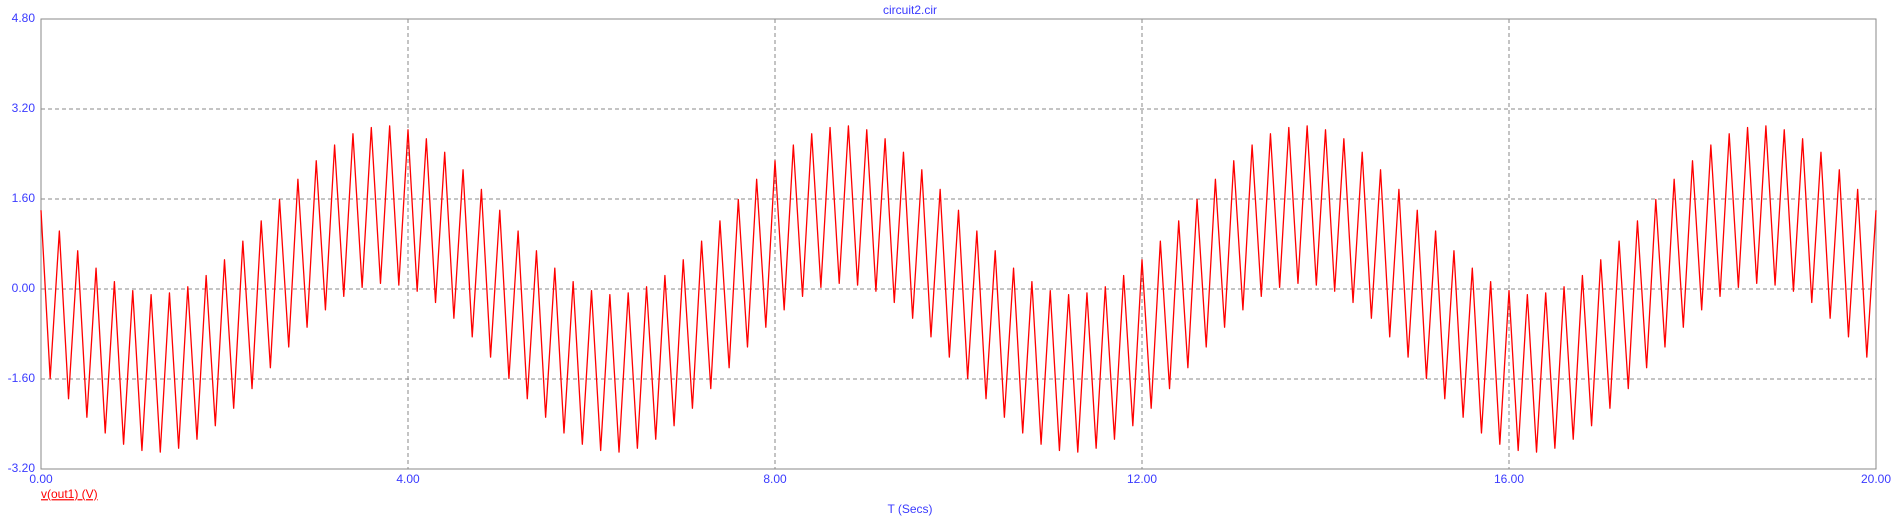 The height and width of the screenshot is (517, 1897). I want to click on x-tick-label: 8.00, so click(775, 479).